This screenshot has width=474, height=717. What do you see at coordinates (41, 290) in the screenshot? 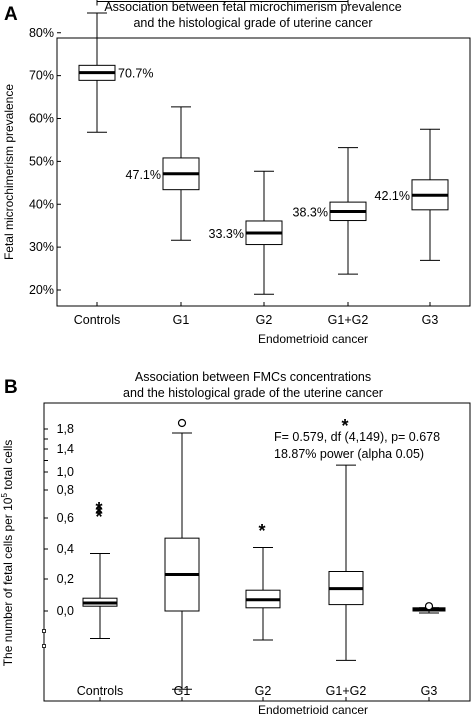
I see `panel-a-y-tick-label: 20%` at bounding box center [41, 290].